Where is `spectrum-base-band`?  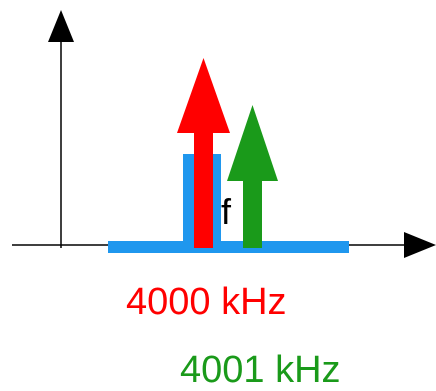 spectrum-base-band is located at coordinates (228, 247).